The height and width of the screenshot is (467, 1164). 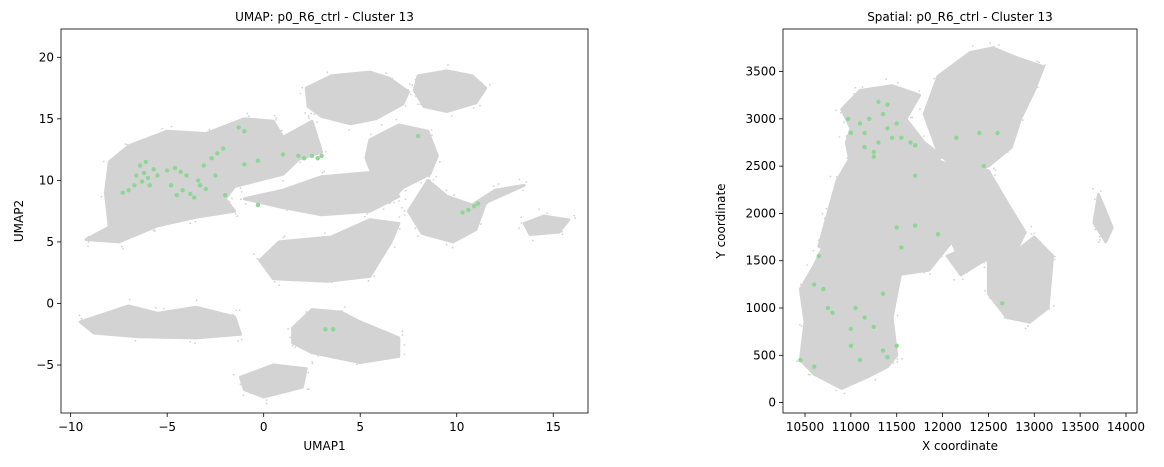 What do you see at coordinates (901, 234) in the screenshot?
I see `spatial-cluster-points` at bounding box center [901, 234].